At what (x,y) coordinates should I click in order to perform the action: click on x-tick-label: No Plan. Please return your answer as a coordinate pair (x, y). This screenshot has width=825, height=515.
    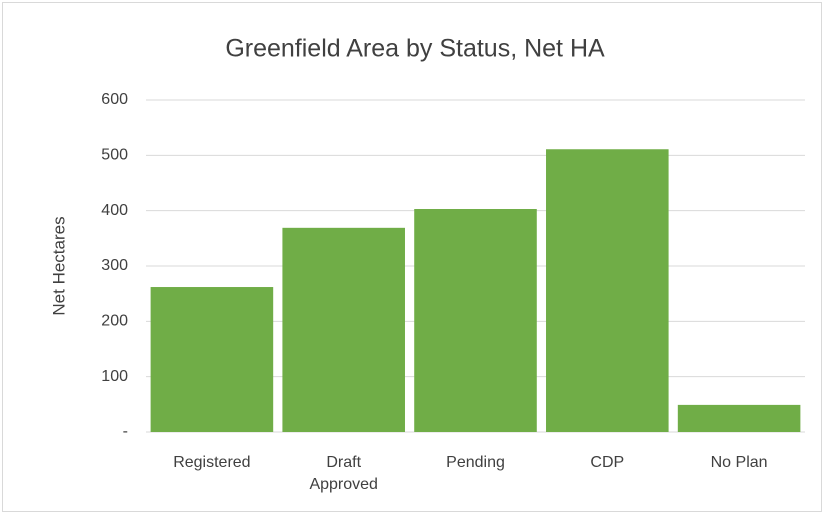
    Looking at the image, I should click on (739, 462).